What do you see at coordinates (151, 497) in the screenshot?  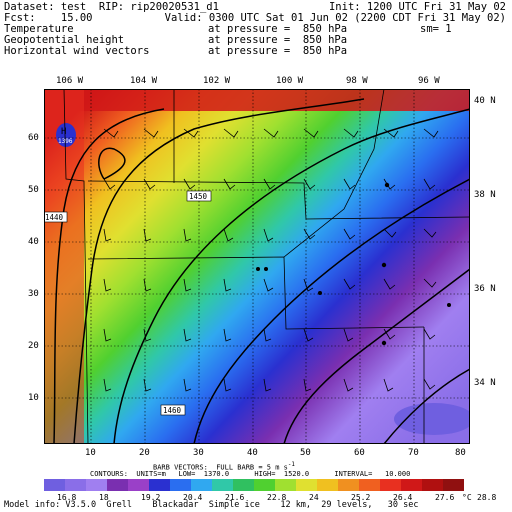 I see `colorbar-label: 19.2` at bounding box center [151, 497].